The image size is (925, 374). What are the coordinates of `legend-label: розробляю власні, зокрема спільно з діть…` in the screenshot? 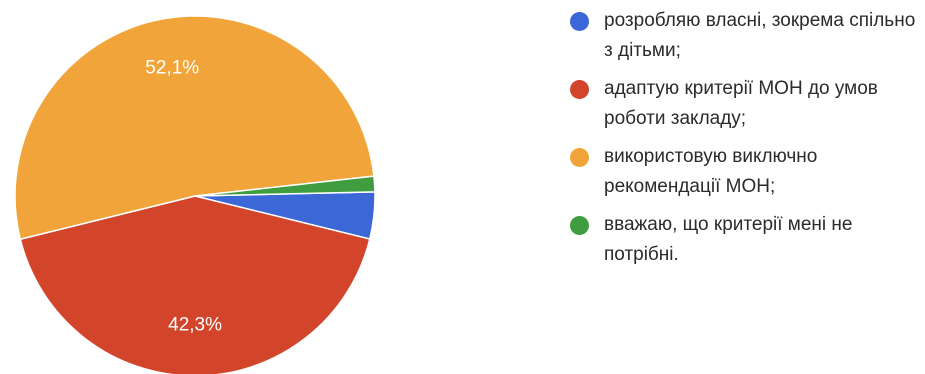 It's located at (760, 35).